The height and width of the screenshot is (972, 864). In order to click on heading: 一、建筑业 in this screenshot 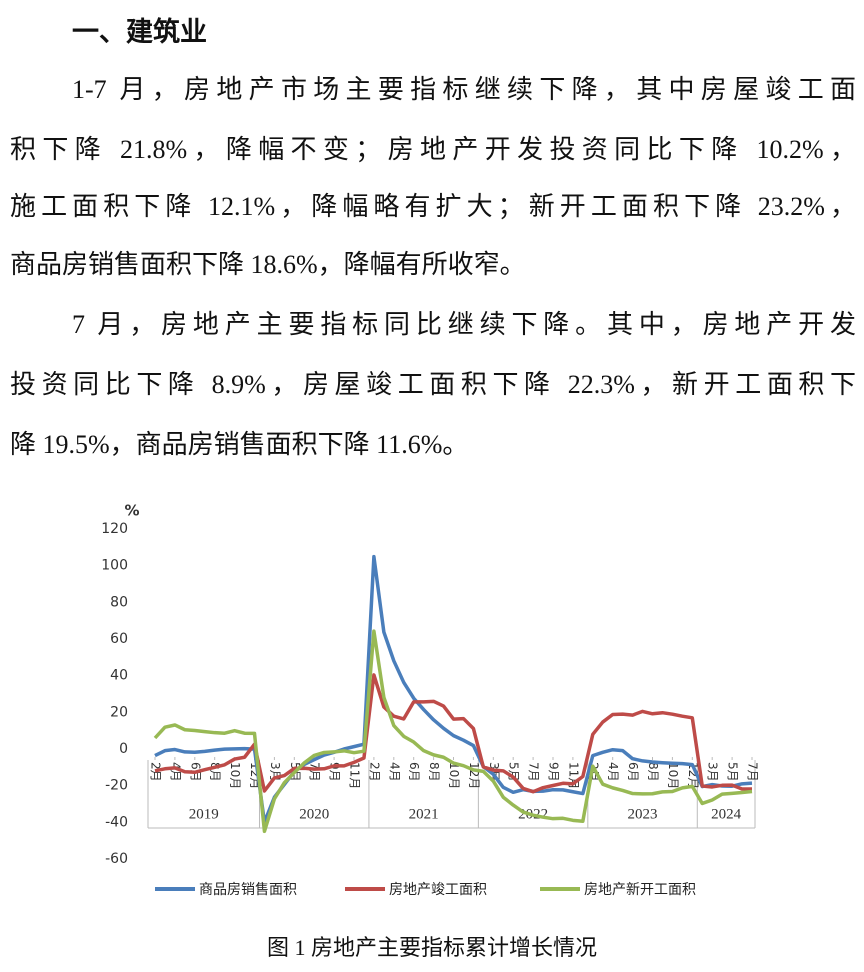, I will do `click(139, 32)`.